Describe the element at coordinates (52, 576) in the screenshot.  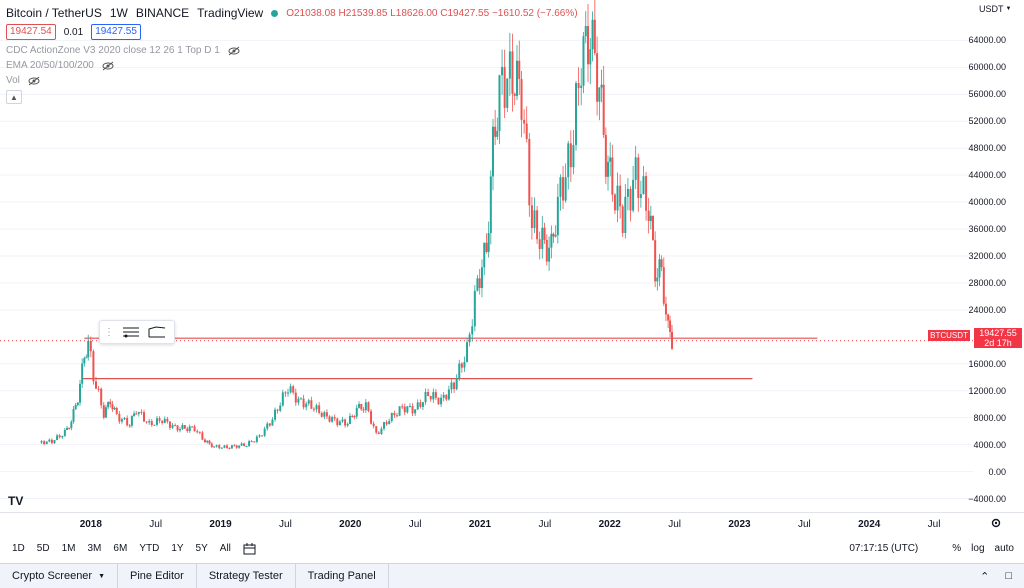
I see `tab-label: Crypto Screener` at that location.